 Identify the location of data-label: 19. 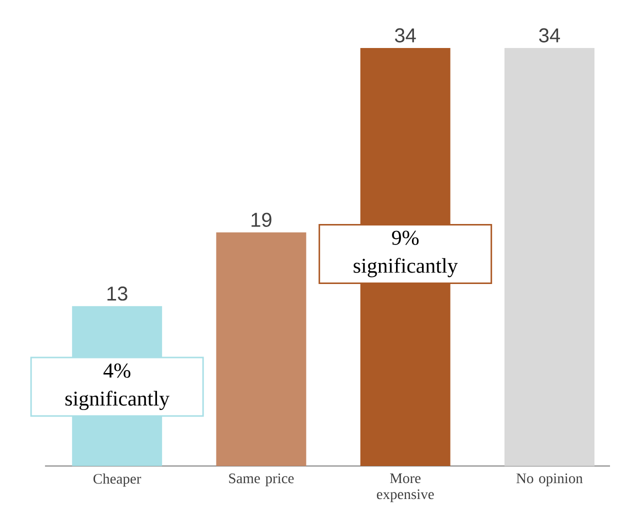
(262, 219).